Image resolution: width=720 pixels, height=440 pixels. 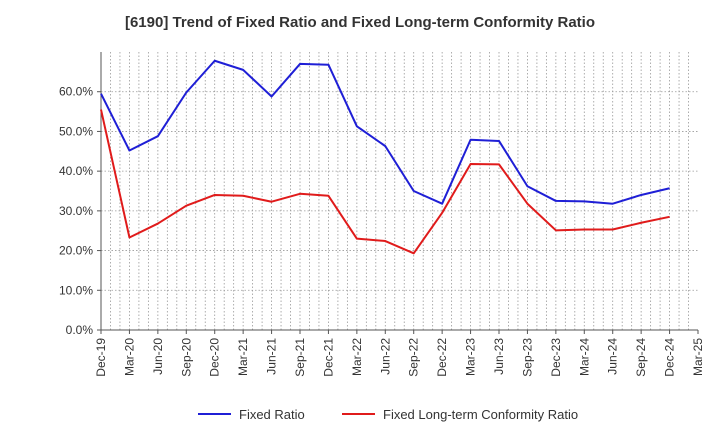 I want to click on x-tick-label: Jun-21, so click(x=272, y=356).